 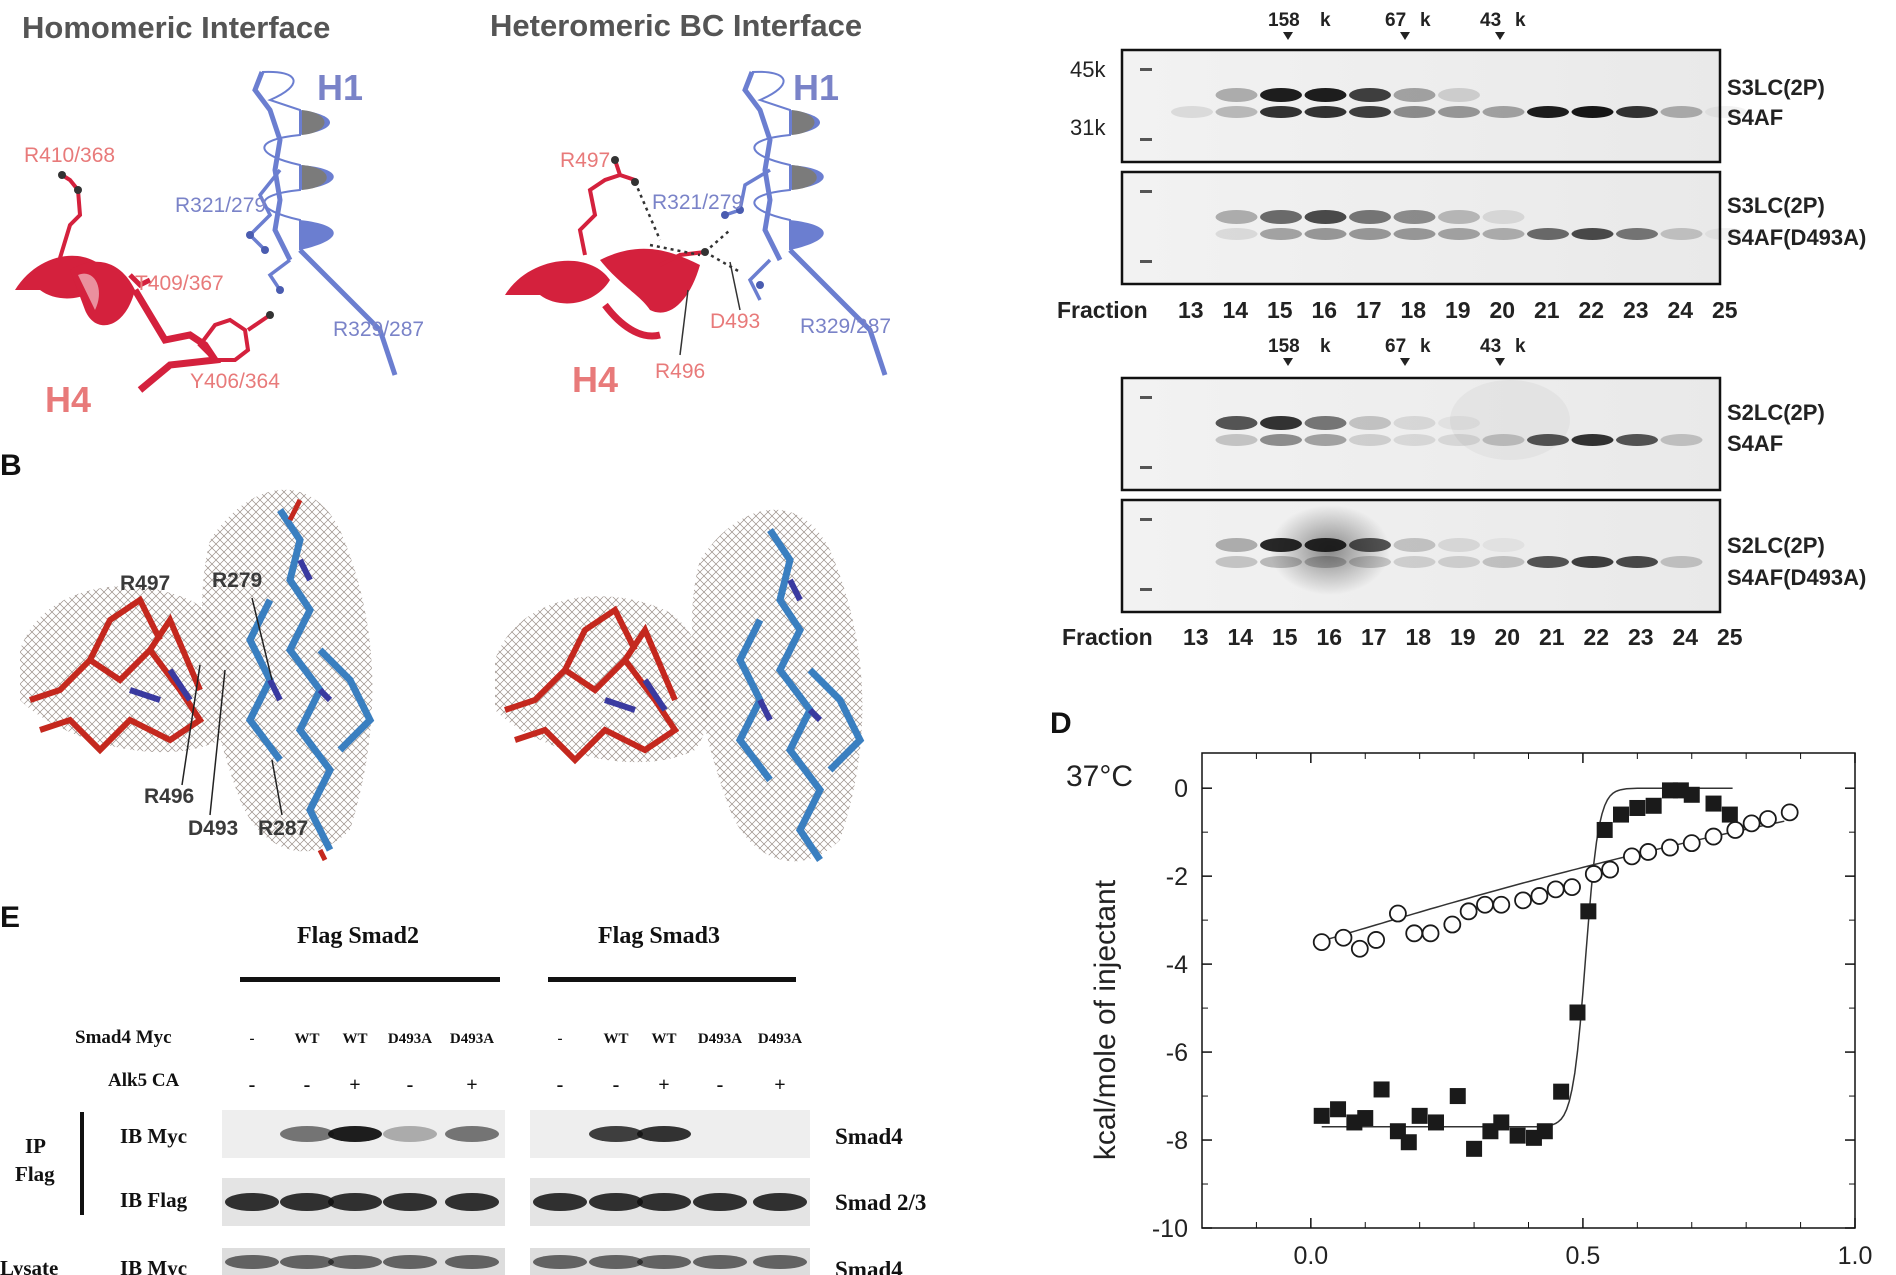 What do you see at coordinates (845, 326) in the screenshot?
I see `hetero-r329-label: R329/287` at bounding box center [845, 326].